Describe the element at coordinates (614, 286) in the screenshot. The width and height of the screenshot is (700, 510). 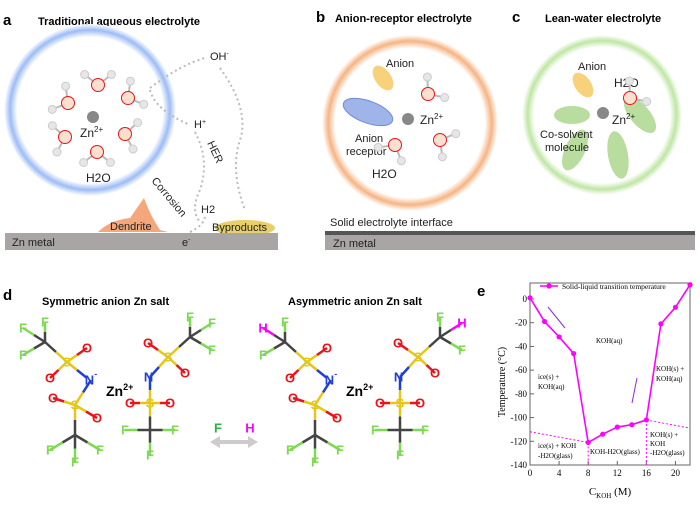
I see `legend-label: Solid-liquid transition temperature` at that location.